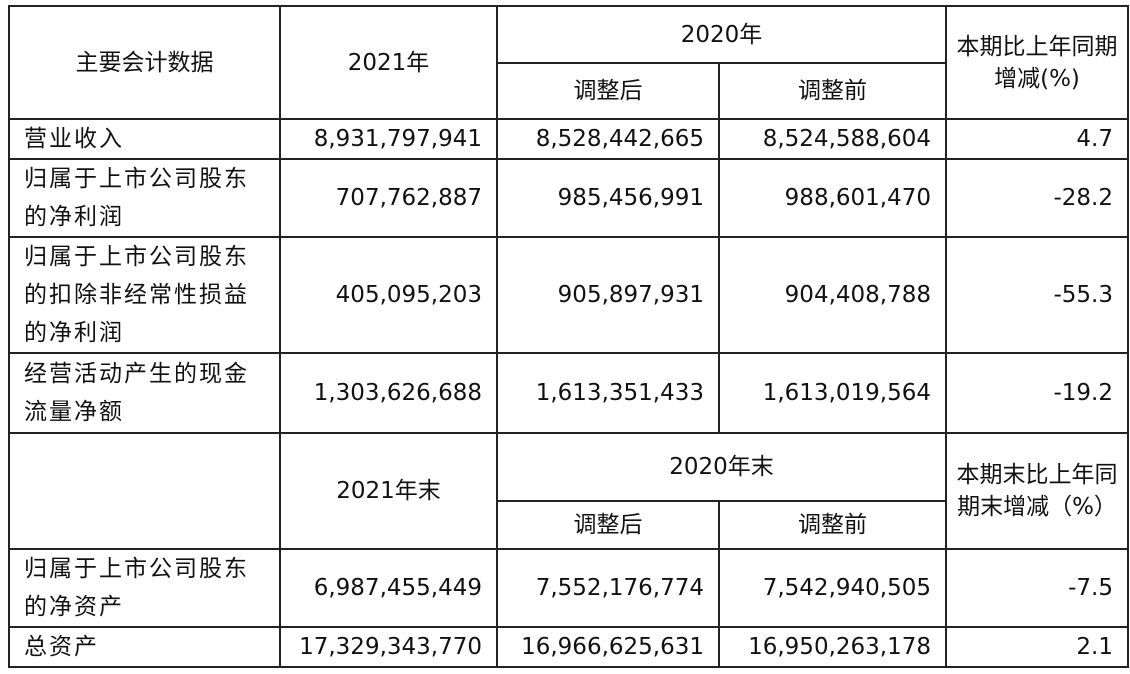 This screenshot has width=1130, height=674. I want to click on header2-adjusted-before: 调整前, so click(832, 525).